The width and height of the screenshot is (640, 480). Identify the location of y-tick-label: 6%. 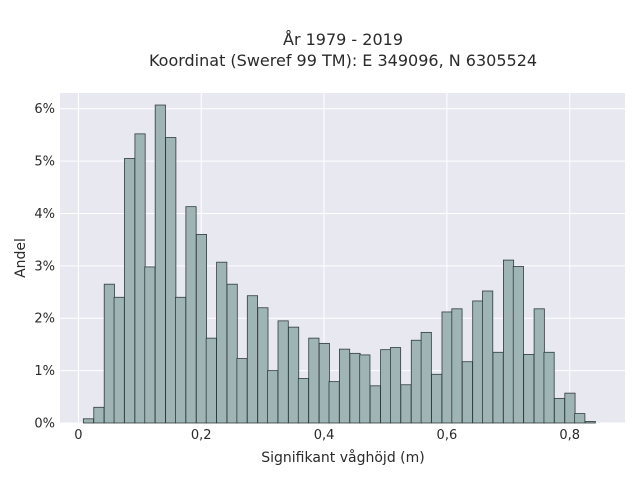
(44, 109).